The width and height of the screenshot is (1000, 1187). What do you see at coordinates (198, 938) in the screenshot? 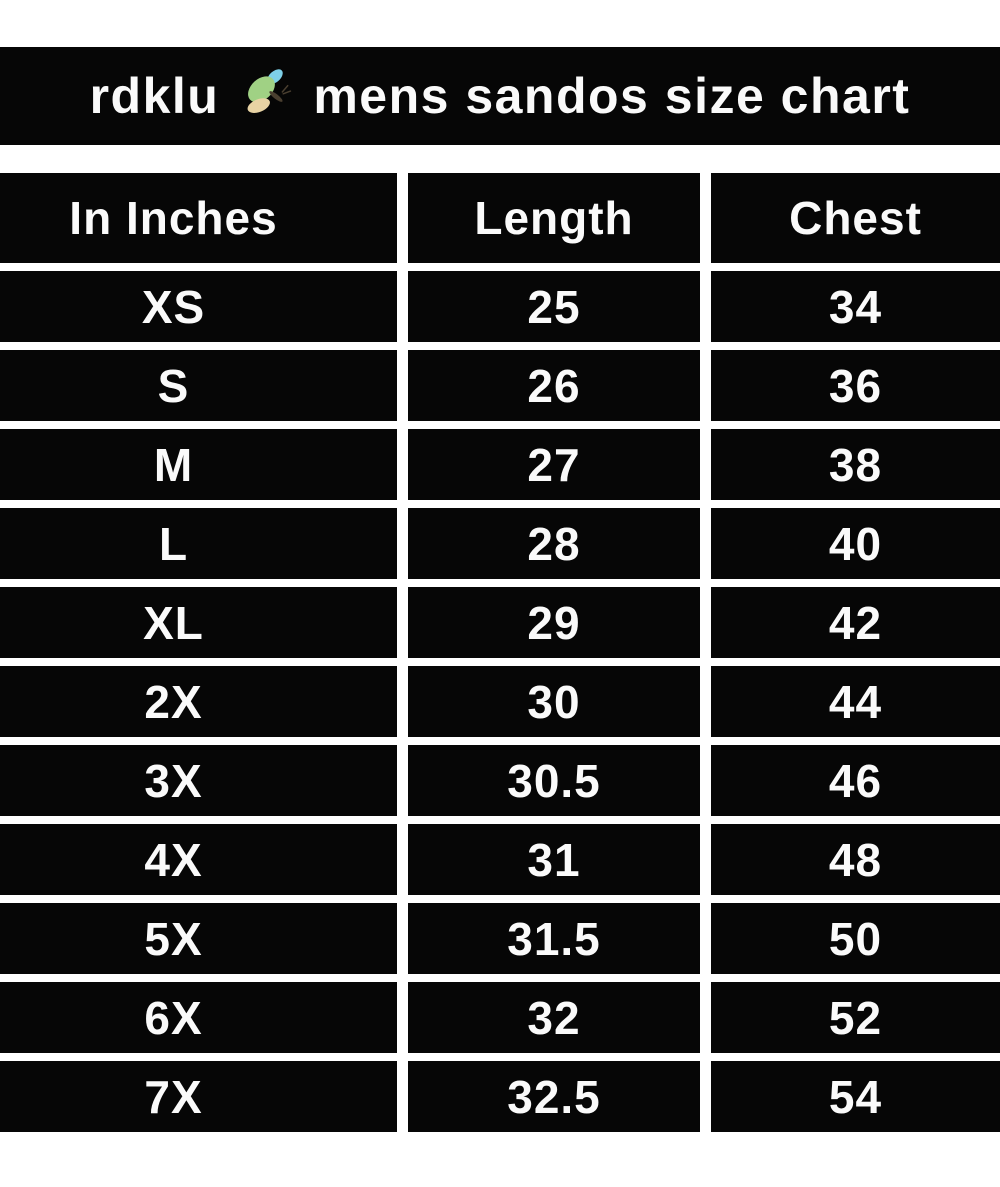
I see `size-cell: 5X` at bounding box center [198, 938].